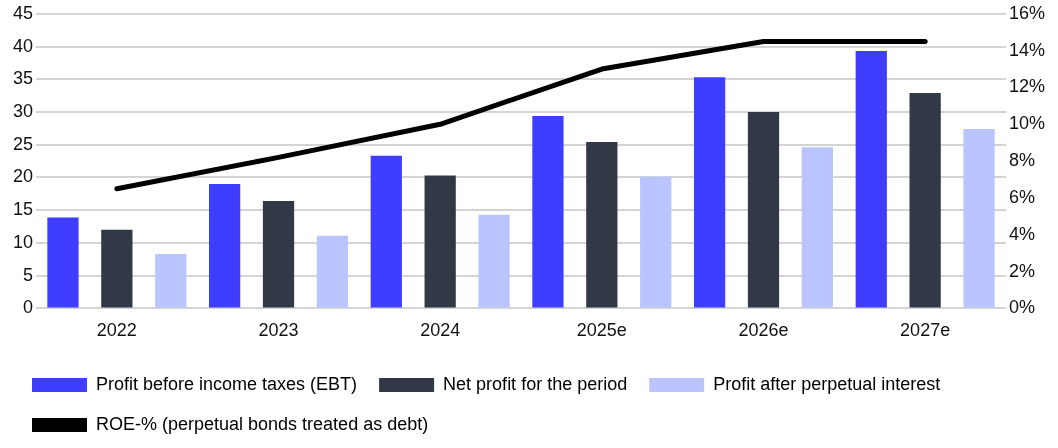 This screenshot has width=1058, height=448. I want to click on y-tick-label: 15, so click(23, 209).